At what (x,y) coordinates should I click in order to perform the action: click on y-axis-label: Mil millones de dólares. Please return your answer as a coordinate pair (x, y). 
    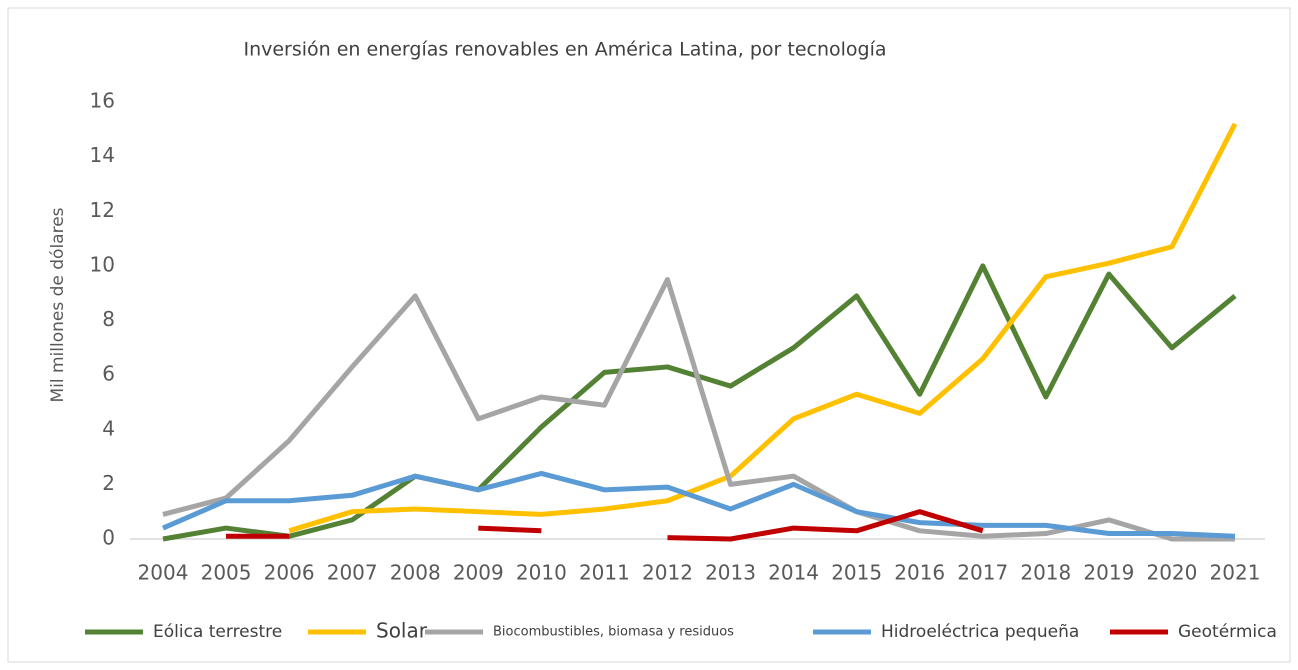
    Looking at the image, I should click on (58, 304).